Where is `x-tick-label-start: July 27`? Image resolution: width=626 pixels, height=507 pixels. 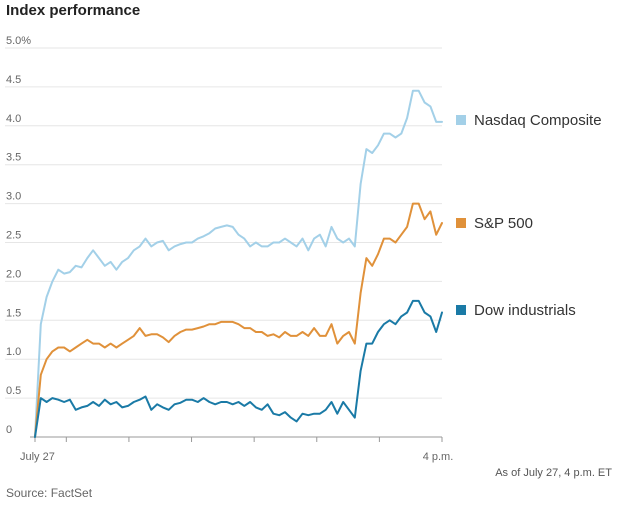
x-tick-label-start: July 27 is located at coordinates (37, 457).